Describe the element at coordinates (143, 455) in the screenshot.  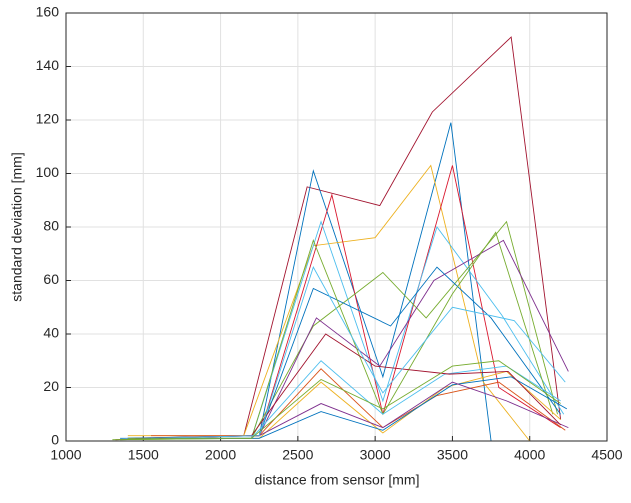
I see `x-tick-label: 1500` at that location.